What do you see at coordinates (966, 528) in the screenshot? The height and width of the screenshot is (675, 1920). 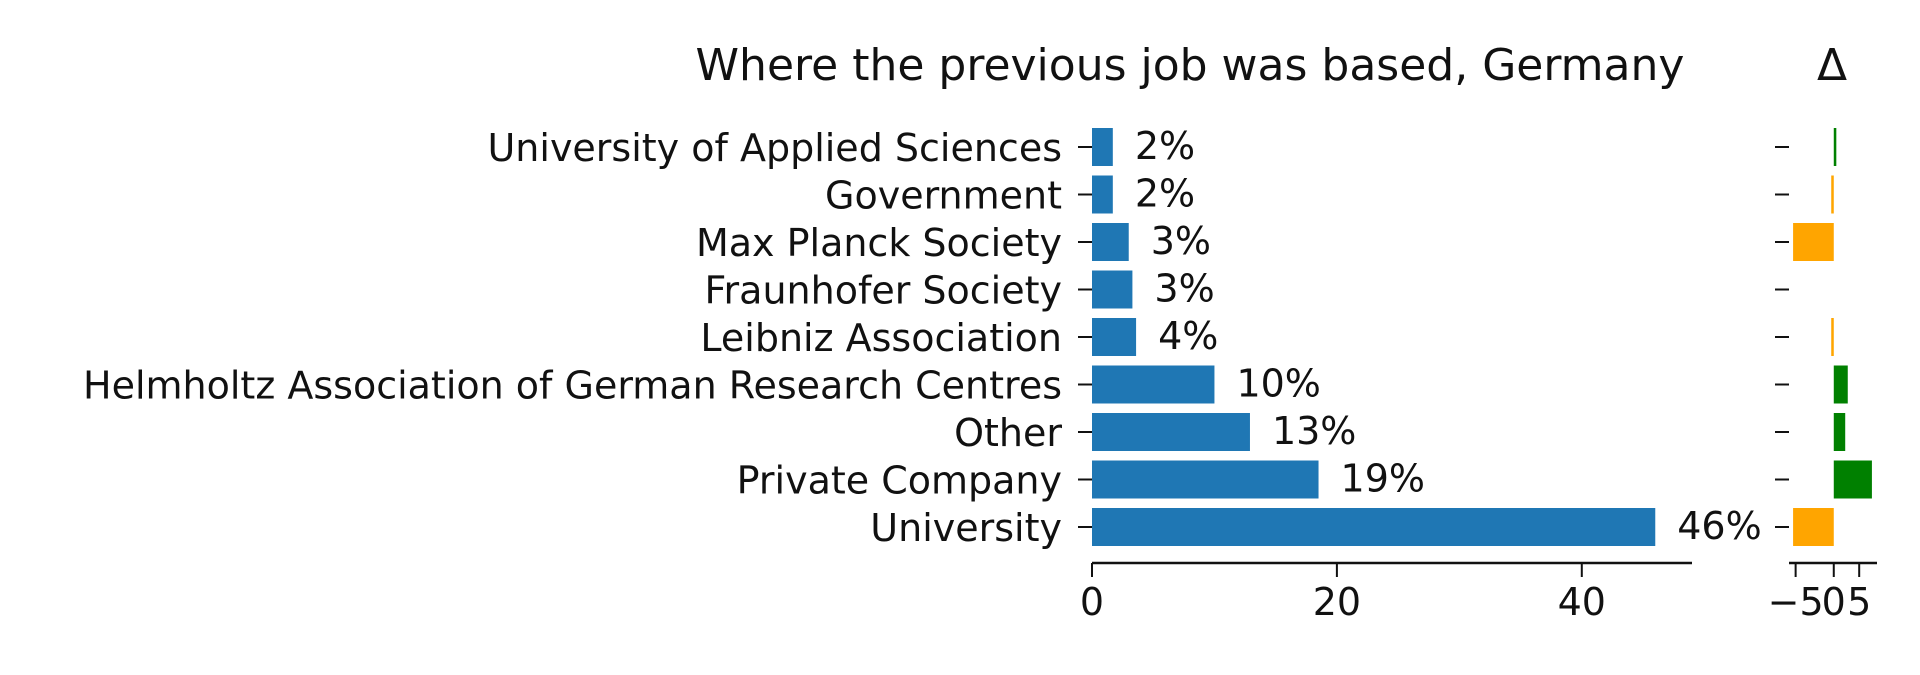 I see `category-label: University` at bounding box center [966, 528].